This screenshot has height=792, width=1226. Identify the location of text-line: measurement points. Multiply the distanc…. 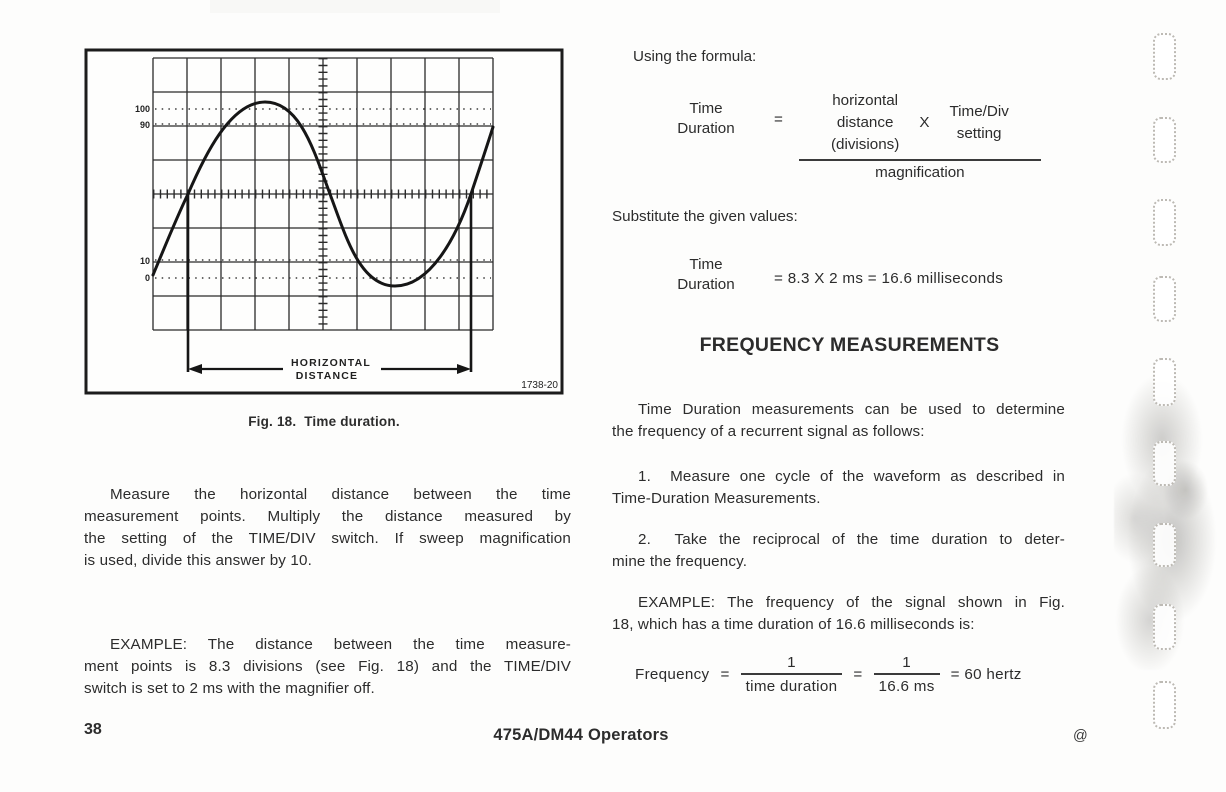
(327, 516).